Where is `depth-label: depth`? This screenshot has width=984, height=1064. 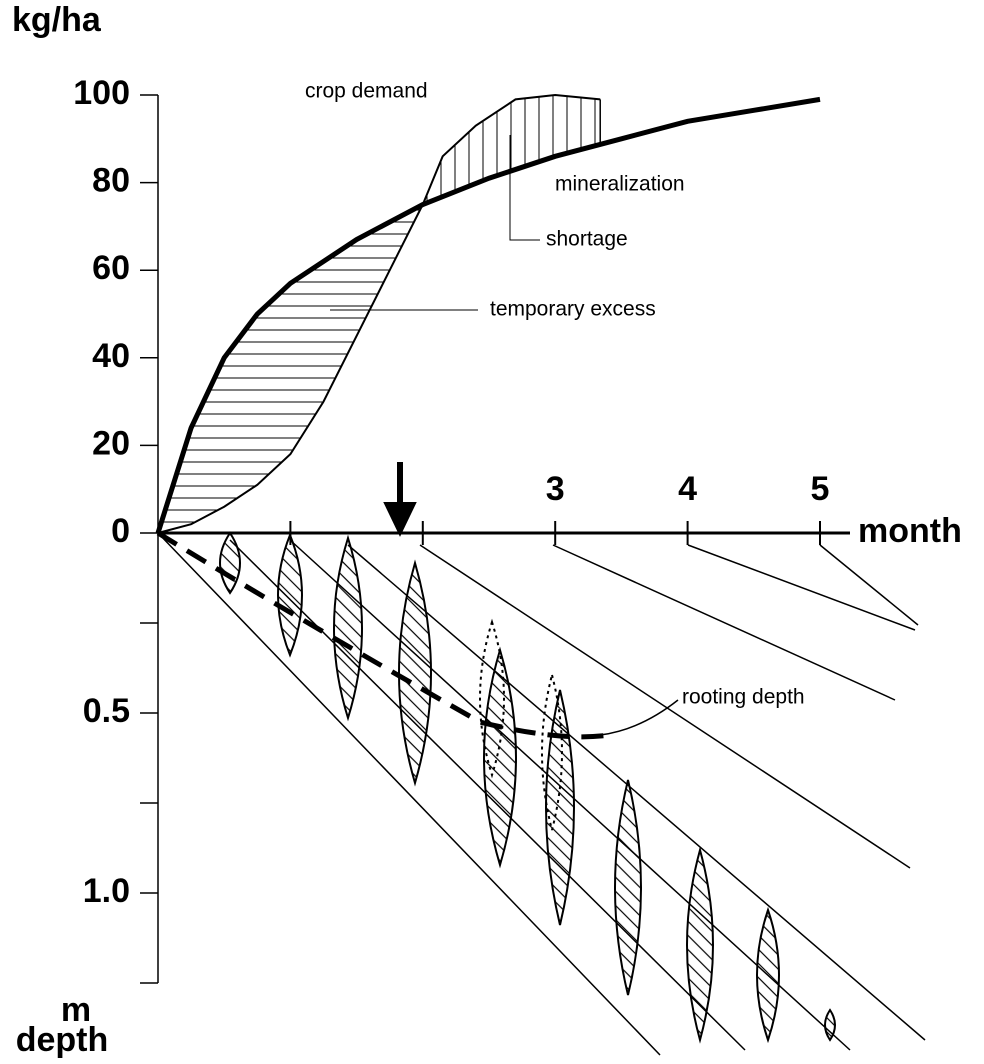
depth-label: depth is located at coordinates (62, 1040).